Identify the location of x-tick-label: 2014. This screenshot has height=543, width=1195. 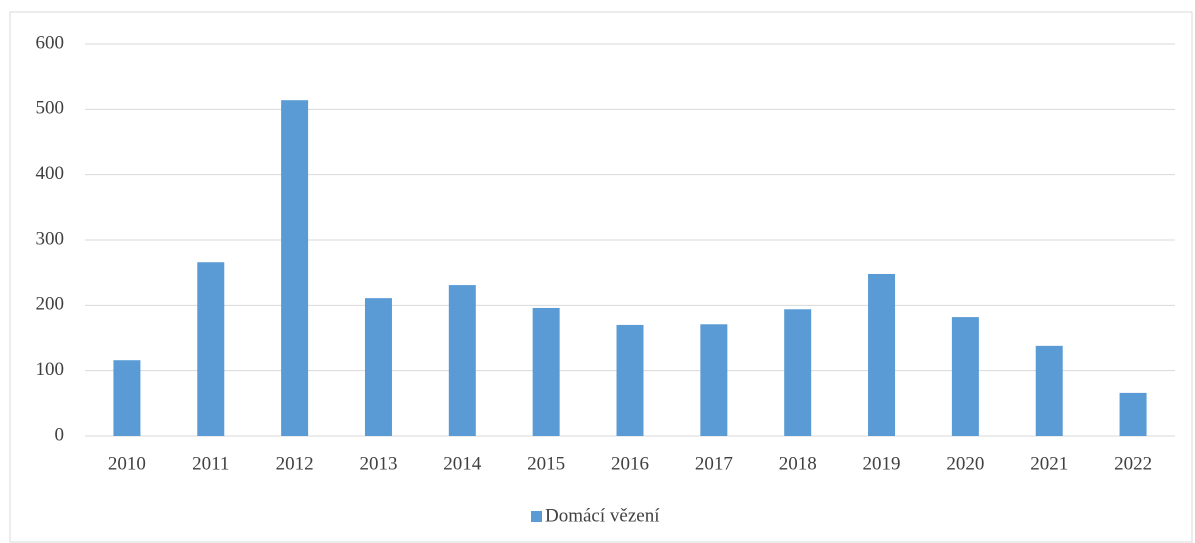
(462, 463).